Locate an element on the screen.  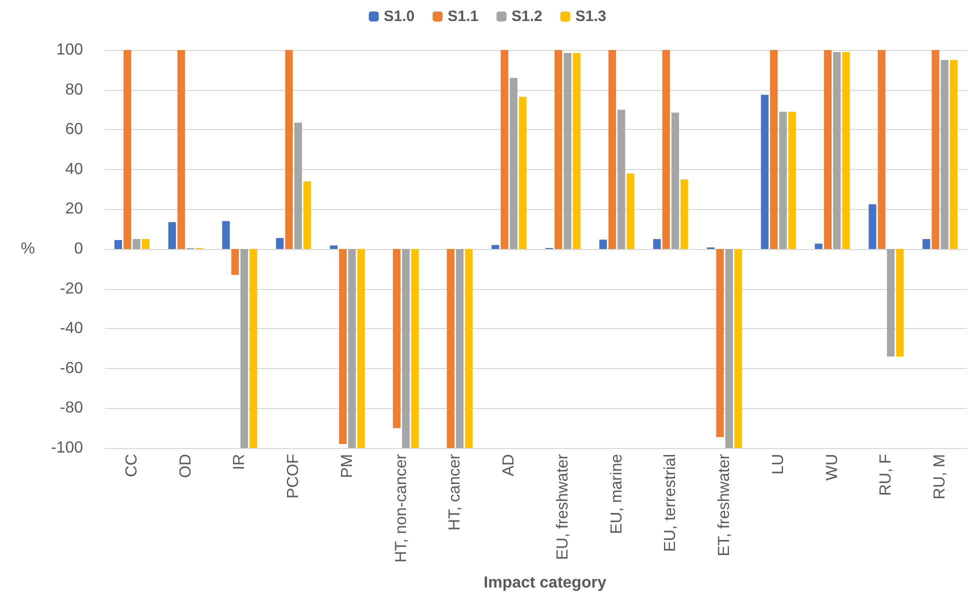
x-tick-label: IR is located at coordinates (239, 462).